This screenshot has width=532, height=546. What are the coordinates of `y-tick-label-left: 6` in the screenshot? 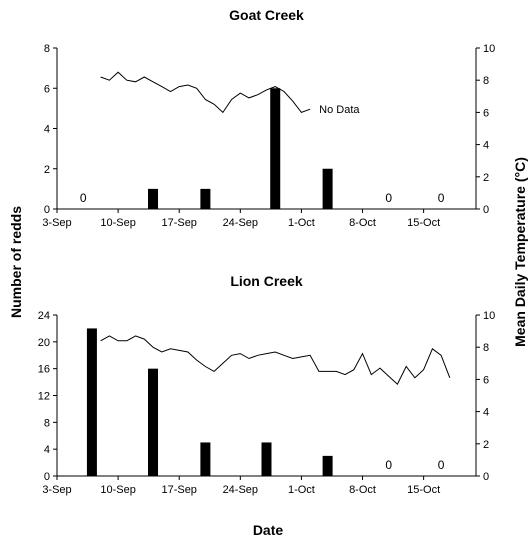 It's located at (47, 89).